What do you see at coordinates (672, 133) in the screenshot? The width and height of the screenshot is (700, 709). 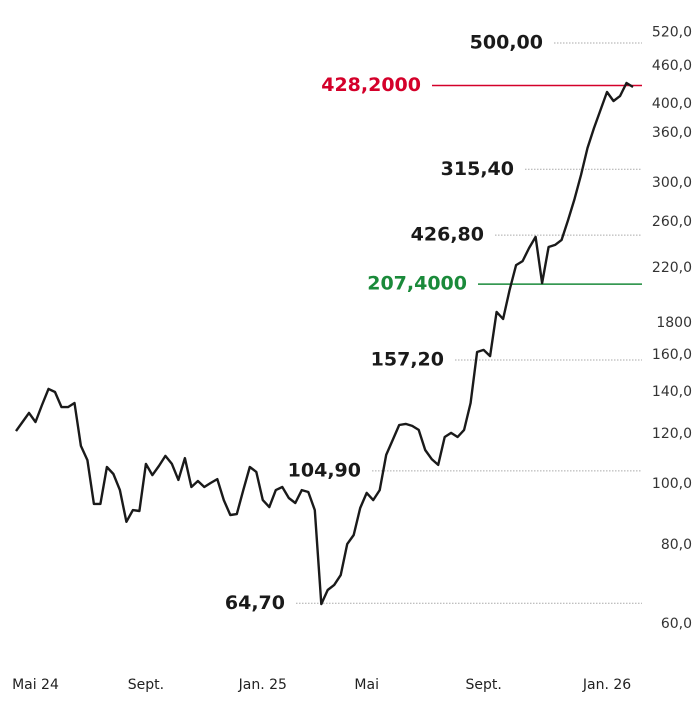 I see `y-tick-label: 360,0` at bounding box center [672, 133].